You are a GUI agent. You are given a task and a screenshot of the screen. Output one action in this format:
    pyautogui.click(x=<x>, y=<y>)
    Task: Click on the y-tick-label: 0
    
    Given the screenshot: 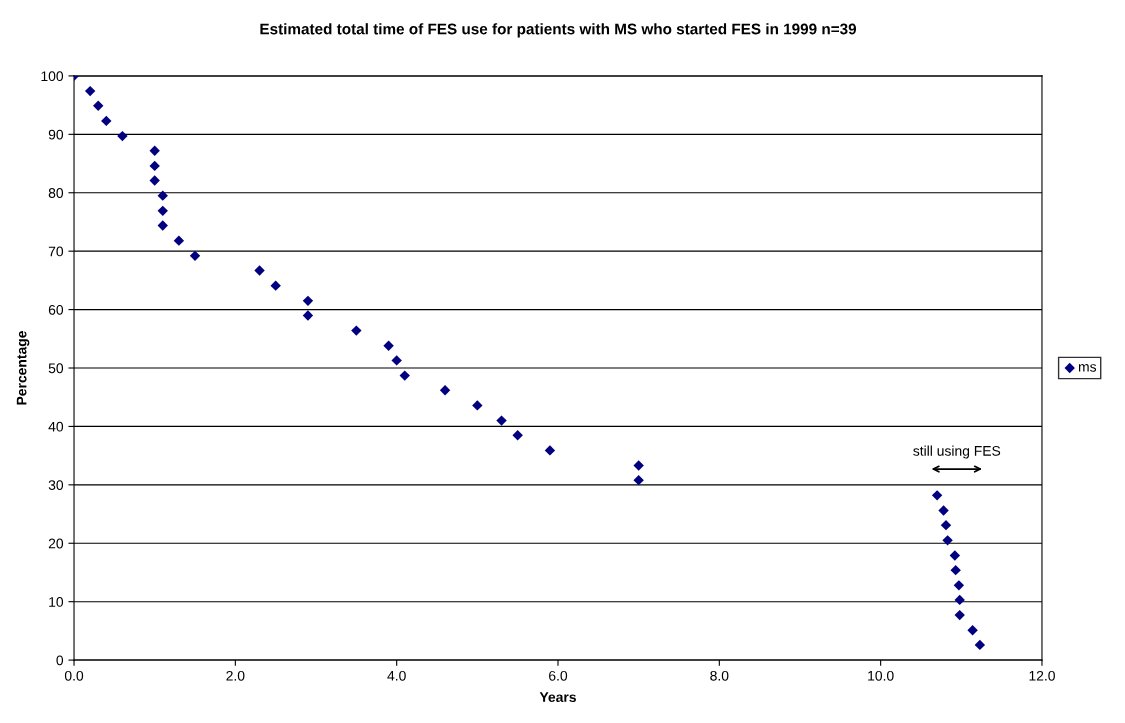 What is the action you would take?
    pyautogui.click(x=60, y=660)
    